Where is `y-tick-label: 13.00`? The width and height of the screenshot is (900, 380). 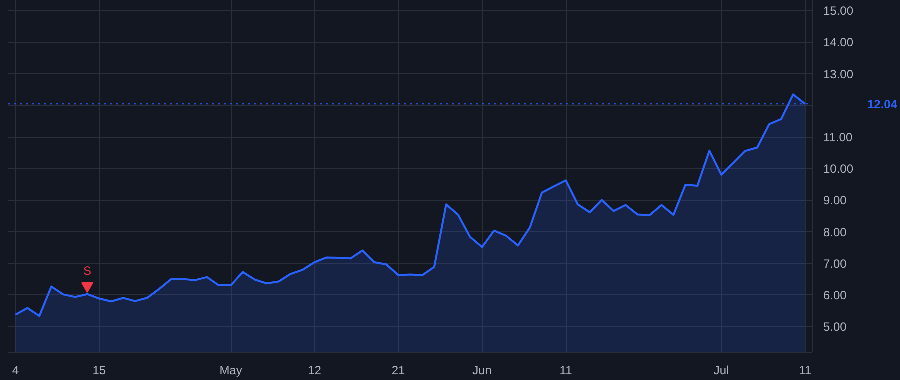
y-tick-label: 13.00 is located at coordinates (839, 74).